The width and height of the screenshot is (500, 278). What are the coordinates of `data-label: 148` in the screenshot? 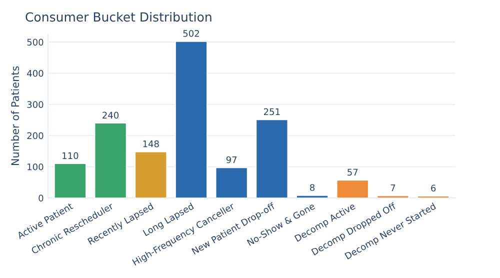 It's located at (151, 144).